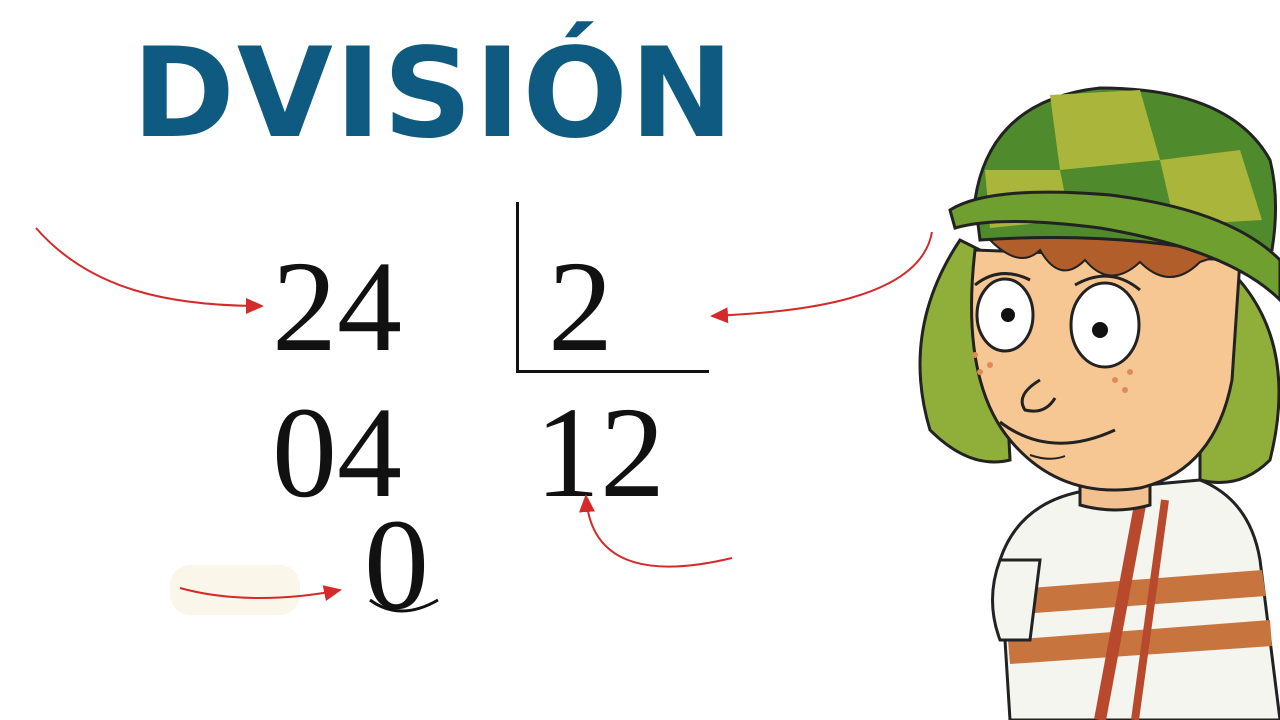 The image size is (1280, 720). Describe the element at coordinates (580, 307) in the screenshot. I see `divisor: 2` at that location.